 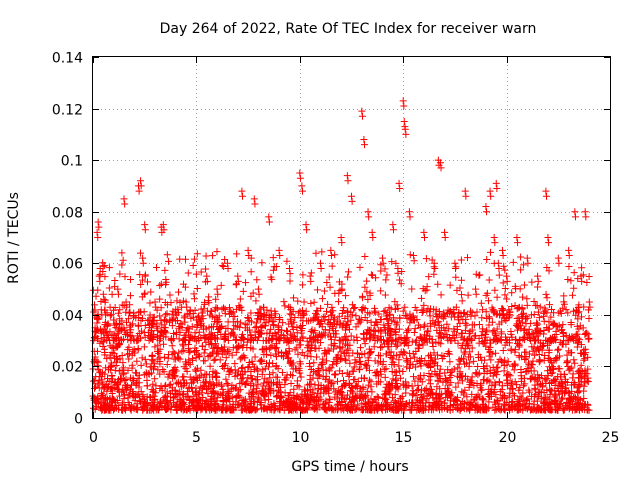 What do you see at coordinates (72, 162) in the screenshot?
I see `y-tick-label: 0.1` at bounding box center [72, 162].